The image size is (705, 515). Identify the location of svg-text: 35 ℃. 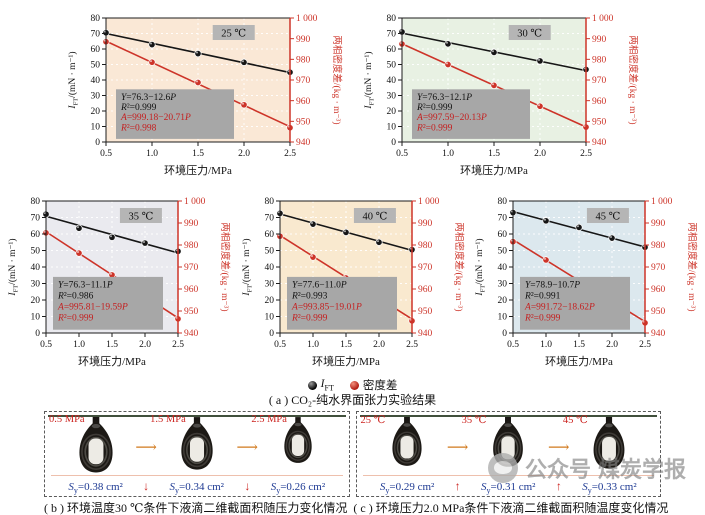
(140, 217).